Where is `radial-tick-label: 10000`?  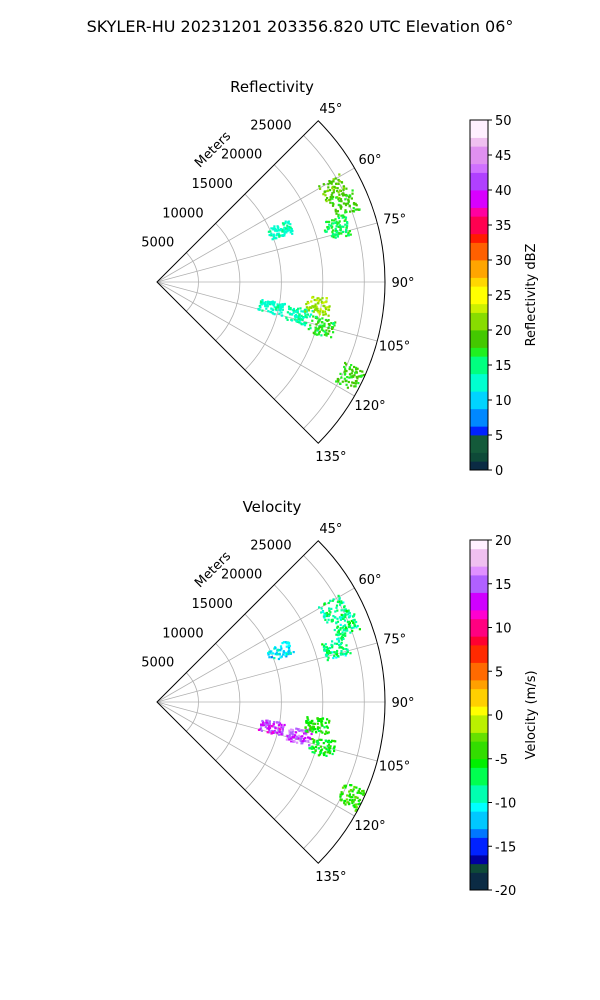 radial-tick-label: 10000 is located at coordinates (182, 213).